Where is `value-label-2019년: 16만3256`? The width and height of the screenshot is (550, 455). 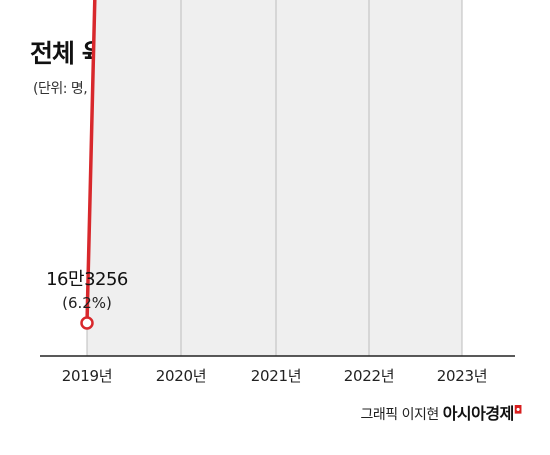 value-label-2019년: 16만3256 is located at coordinates (87, 279).